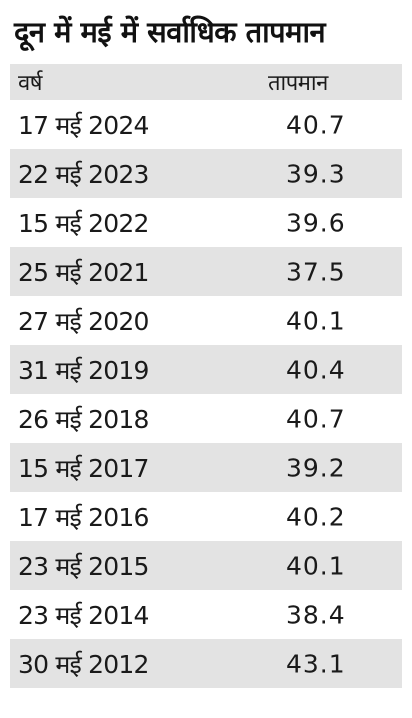 Image resolution: width=412 pixels, height=718 pixels. What do you see at coordinates (206, 124) in the screenshot?
I see `table-row: 17 मई 2024 40.7` at bounding box center [206, 124].